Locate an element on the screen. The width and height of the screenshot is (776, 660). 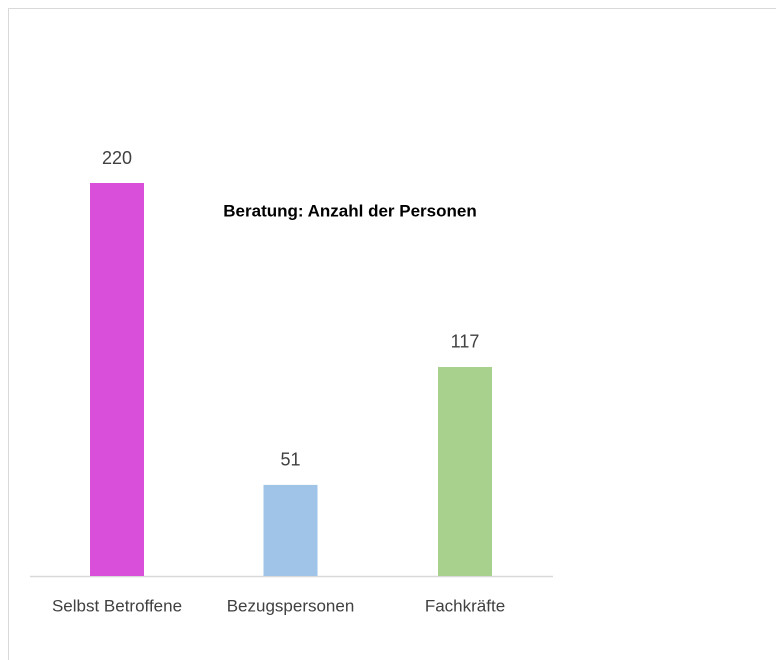
x-tick-label: Selbst Betroffene is located at coordinates (117, 605).